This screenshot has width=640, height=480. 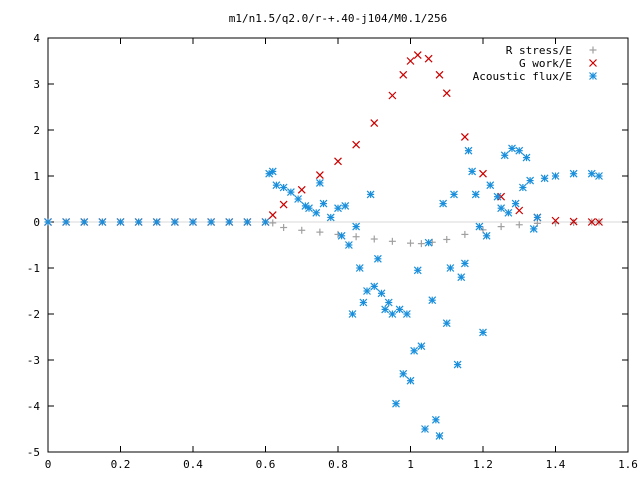 What do you see at coordinates (36, 84) in the screenshot?
I see `y-tick-label: 3` at bounding box center [36, 84].